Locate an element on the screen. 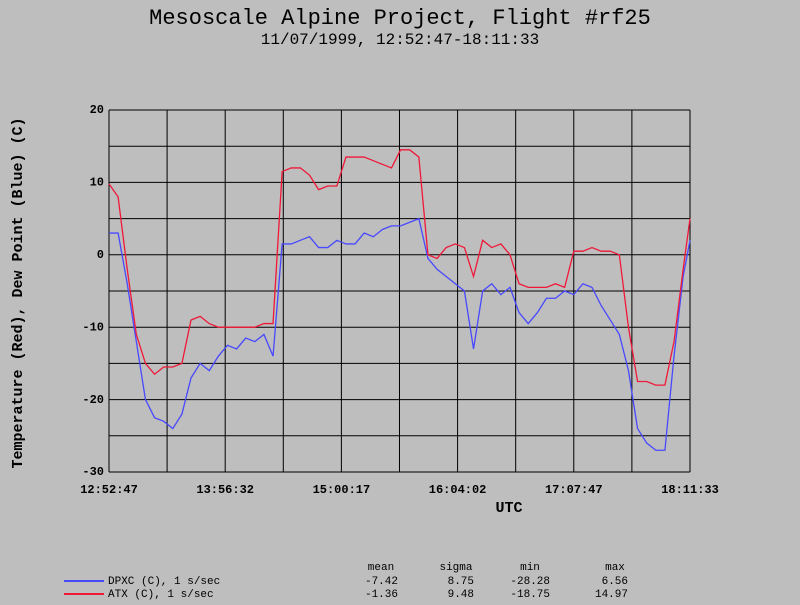  stats-value: 9.48 is located at coordinates (461, 595).